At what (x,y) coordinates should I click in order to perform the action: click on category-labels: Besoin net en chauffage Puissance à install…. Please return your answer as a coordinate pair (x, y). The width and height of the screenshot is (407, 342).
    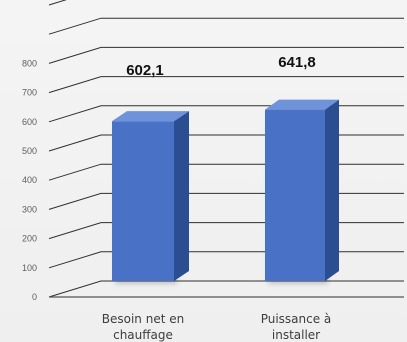
    Looking at the image, I should click on (217, 327).